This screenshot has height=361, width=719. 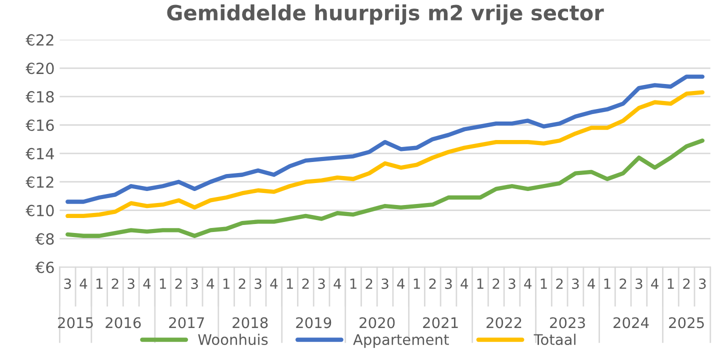 What do you see at coordinates (40, 125) in the screenshot?
I see `y-tick-label: €16` at bounding box center [40, 125].